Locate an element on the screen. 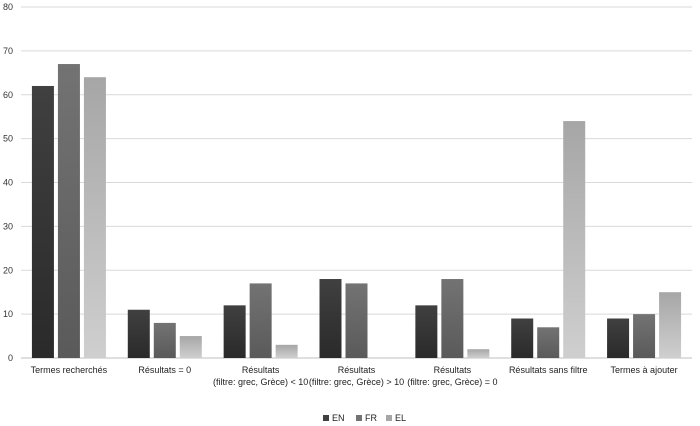  legend-label: EN is located at coordinates (338, 418).